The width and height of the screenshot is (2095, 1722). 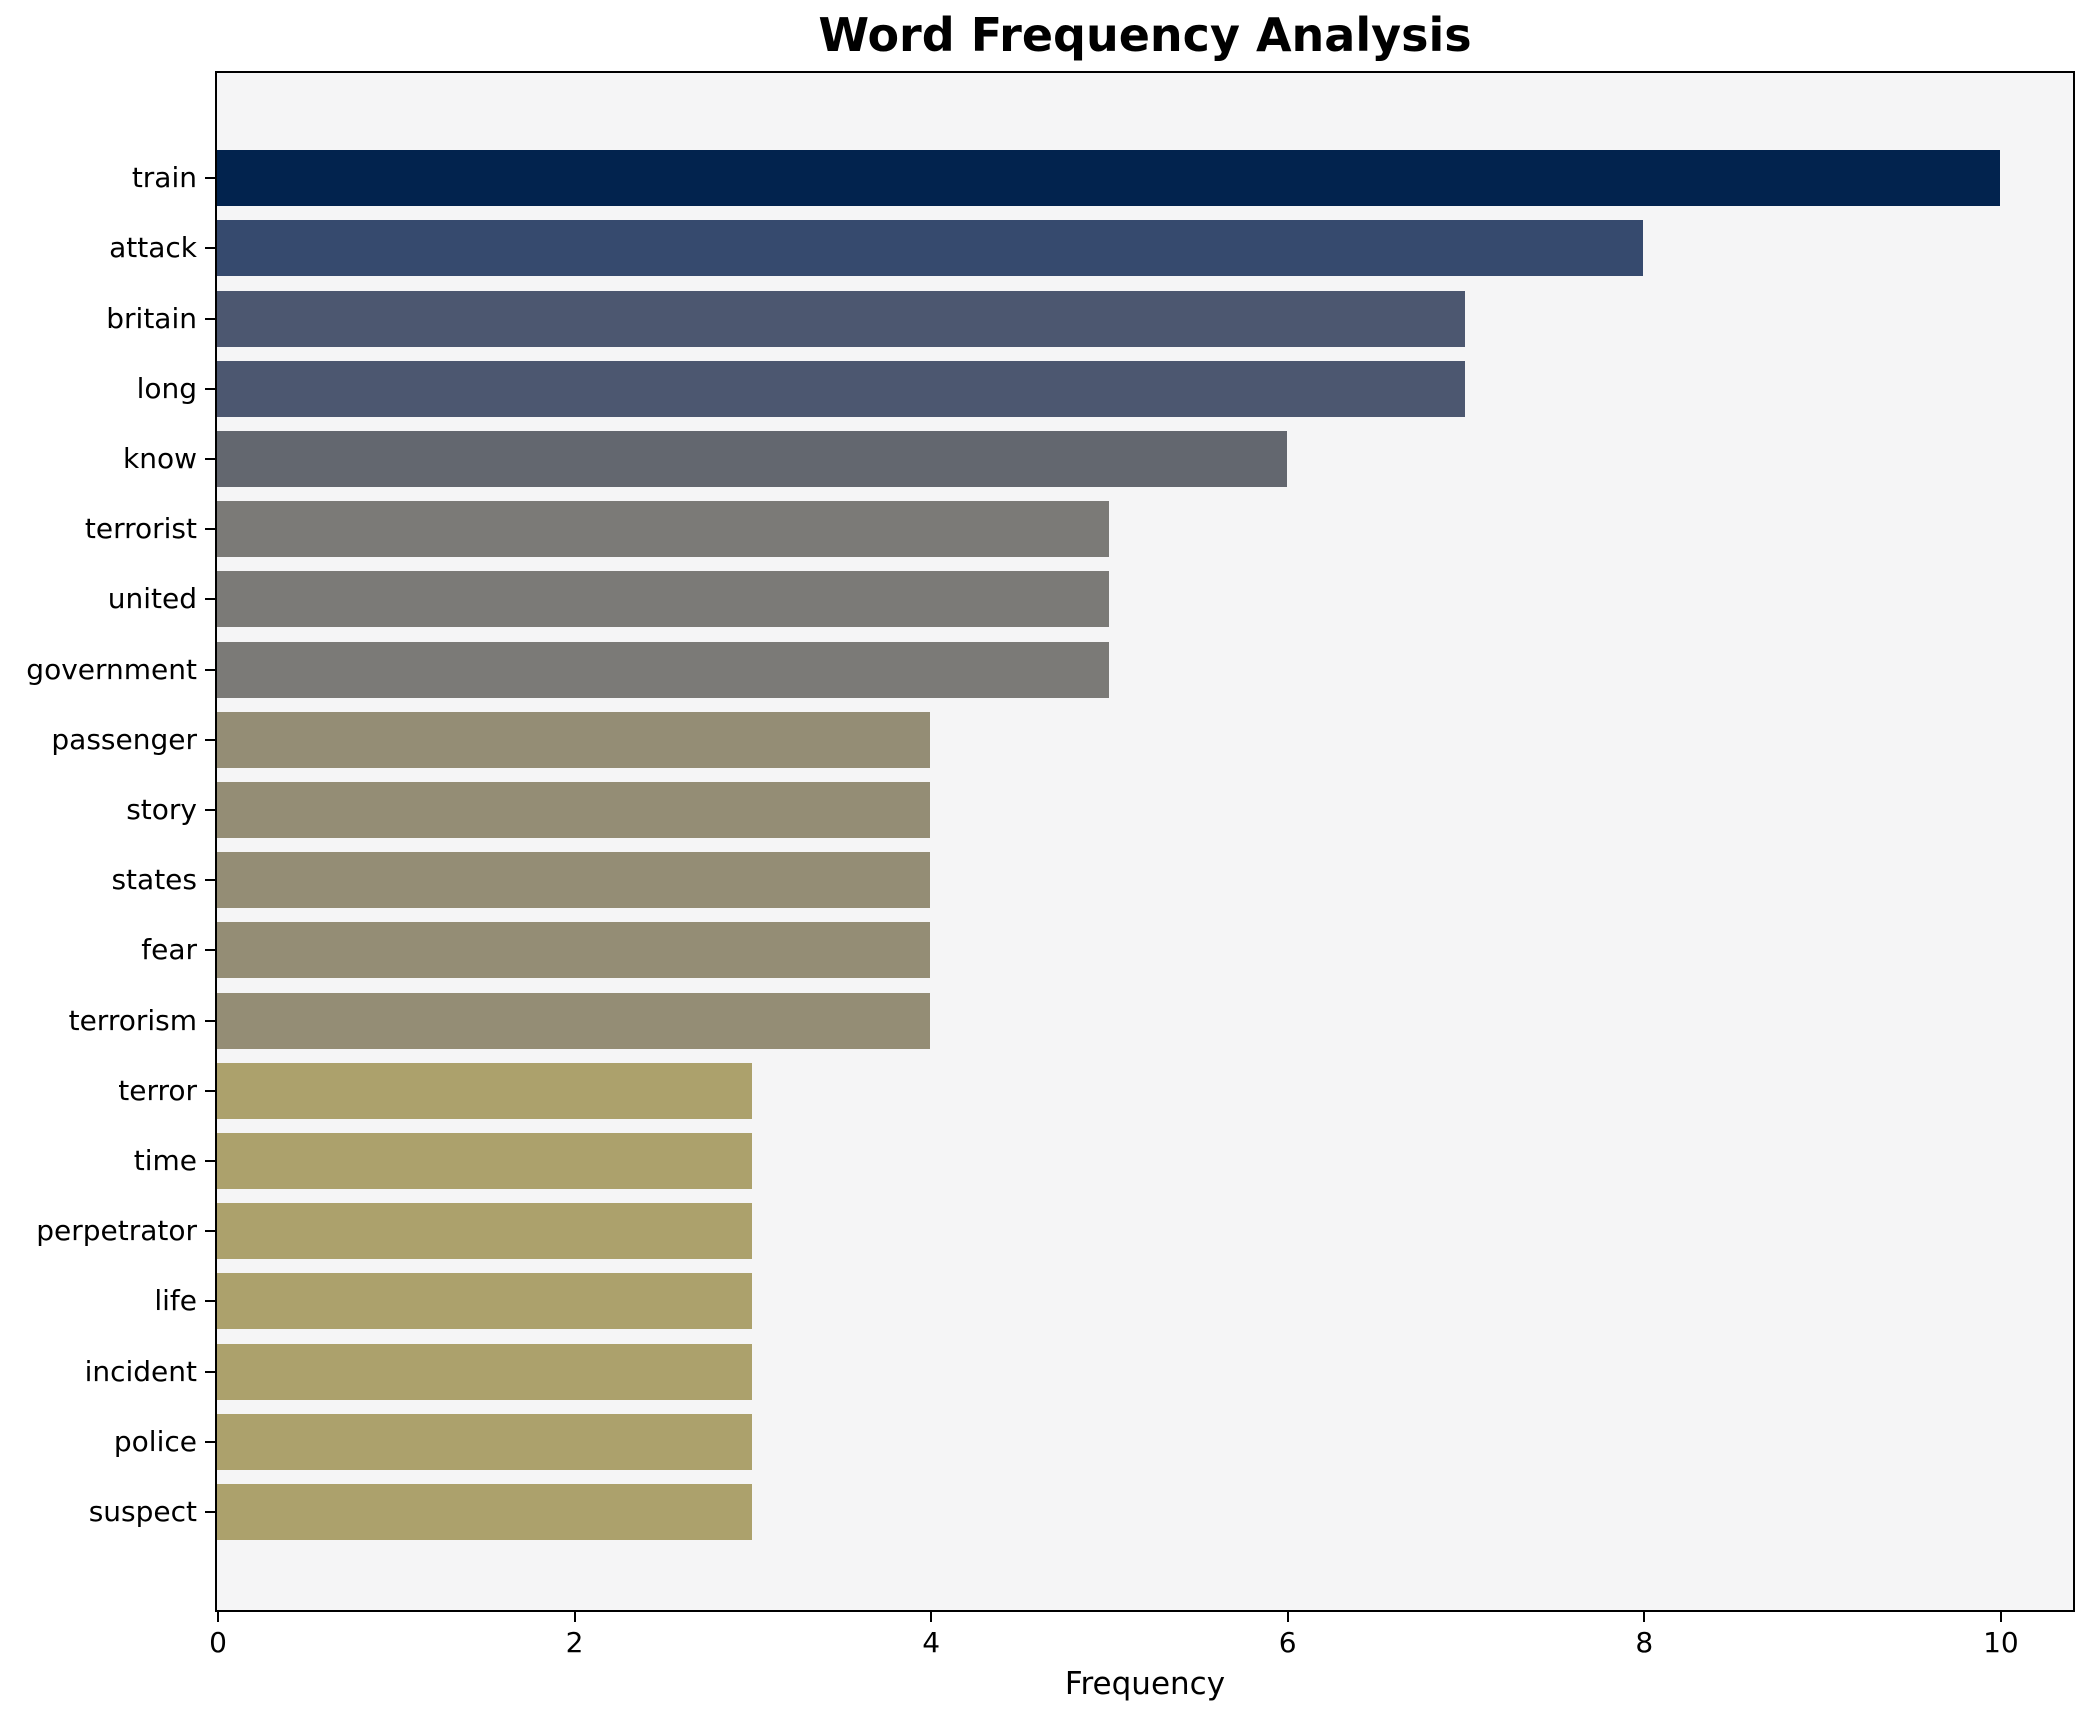 What do you see at coordinates (210, 1020) in the screenshot?
I see `ytick-mark-terrorism` at bounding box center [210, 1020].